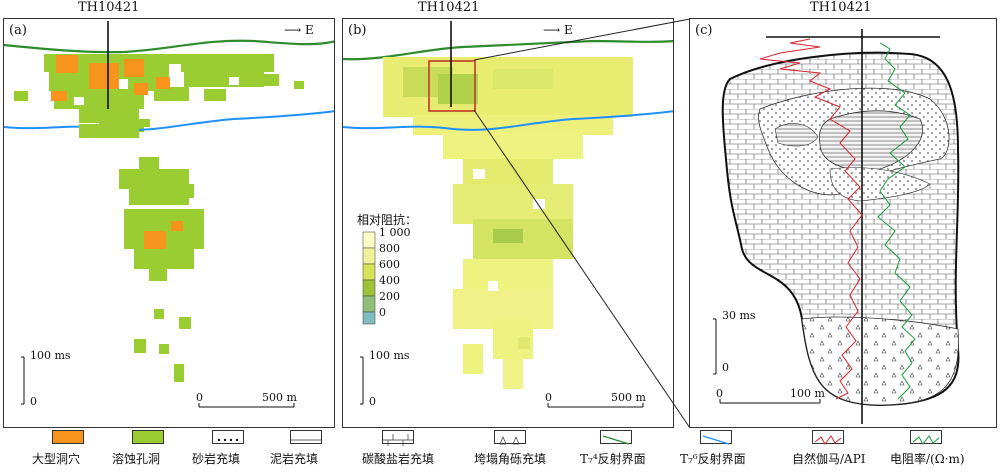 This screenshot has height=475, width=1000. Describe the element at coordinates (510, 437) in the screenshot. I see `triangles-icon` at that location.